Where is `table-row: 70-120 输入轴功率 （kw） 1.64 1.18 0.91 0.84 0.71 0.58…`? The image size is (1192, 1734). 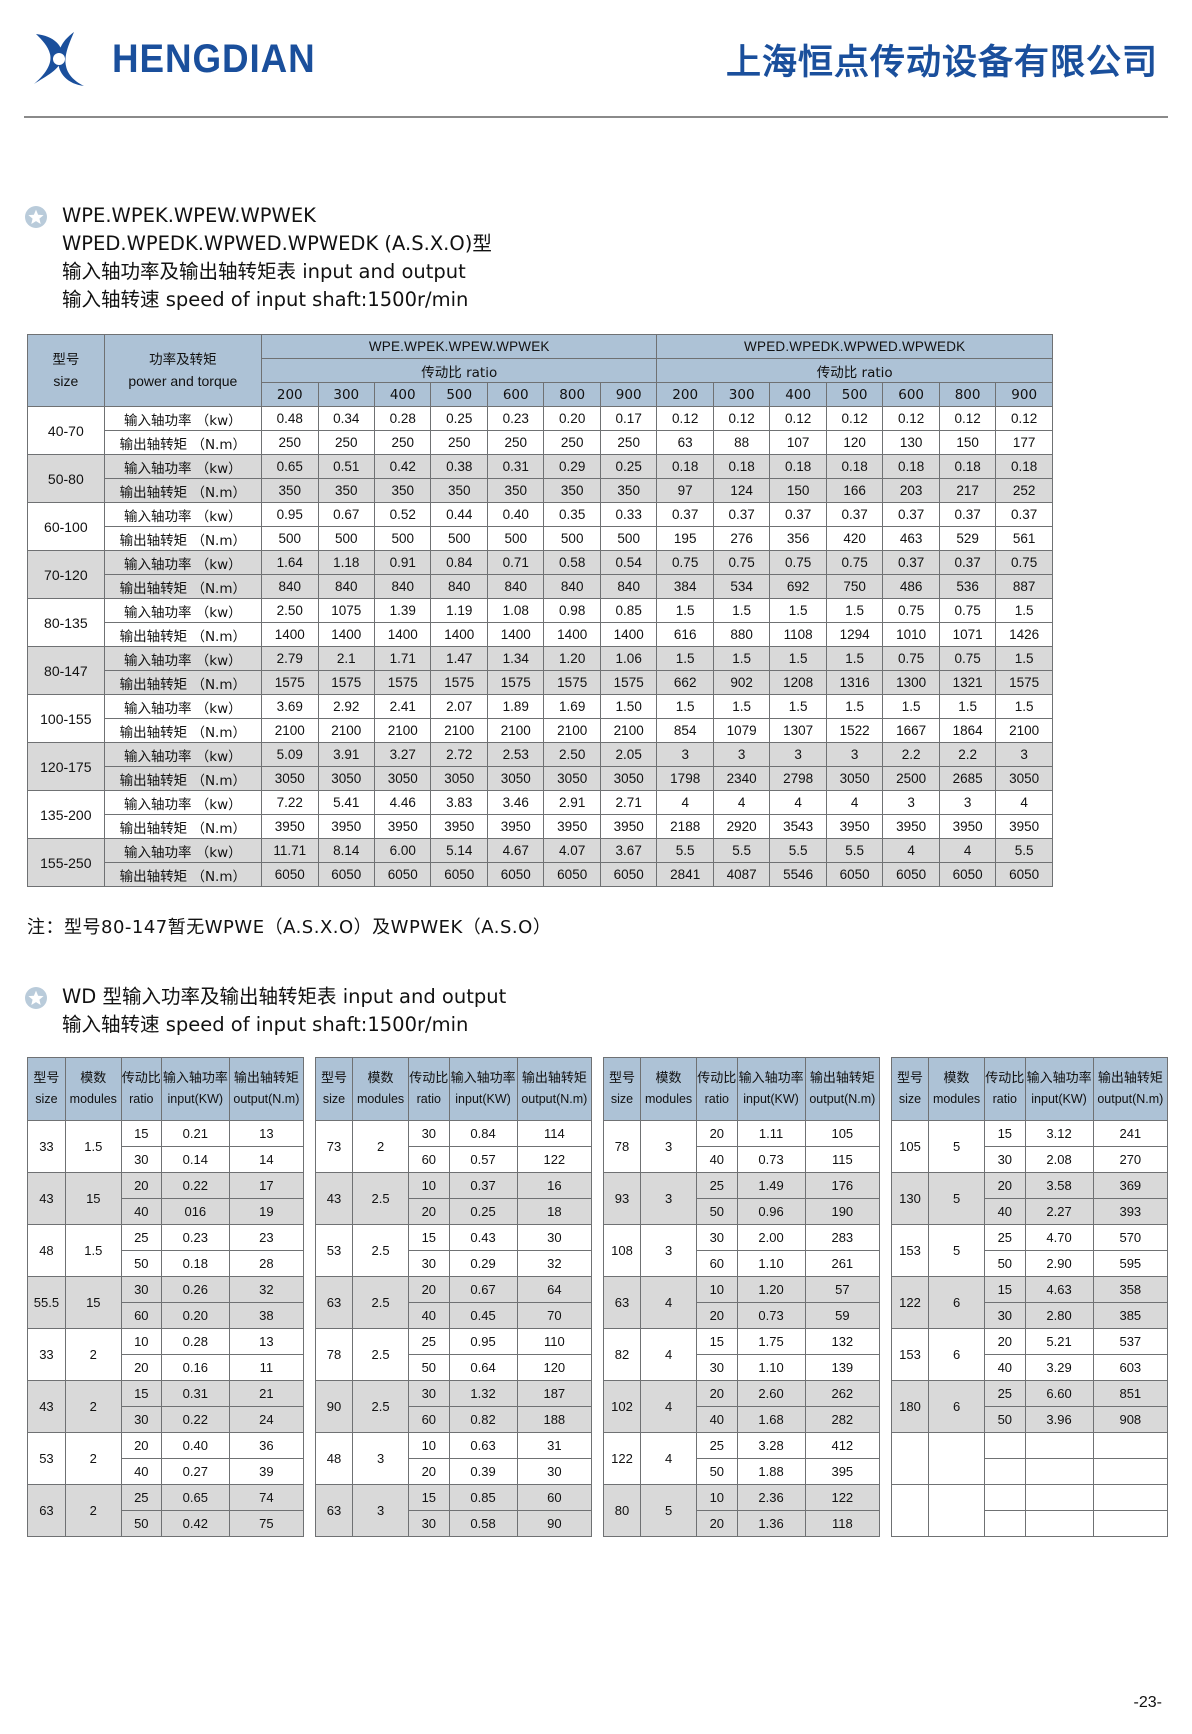
table-row: 70-120 输入轴功率 （kw） 1.64 1.18 0.91 0.84 0.71 0.58… is located at coordinates (540, 574).